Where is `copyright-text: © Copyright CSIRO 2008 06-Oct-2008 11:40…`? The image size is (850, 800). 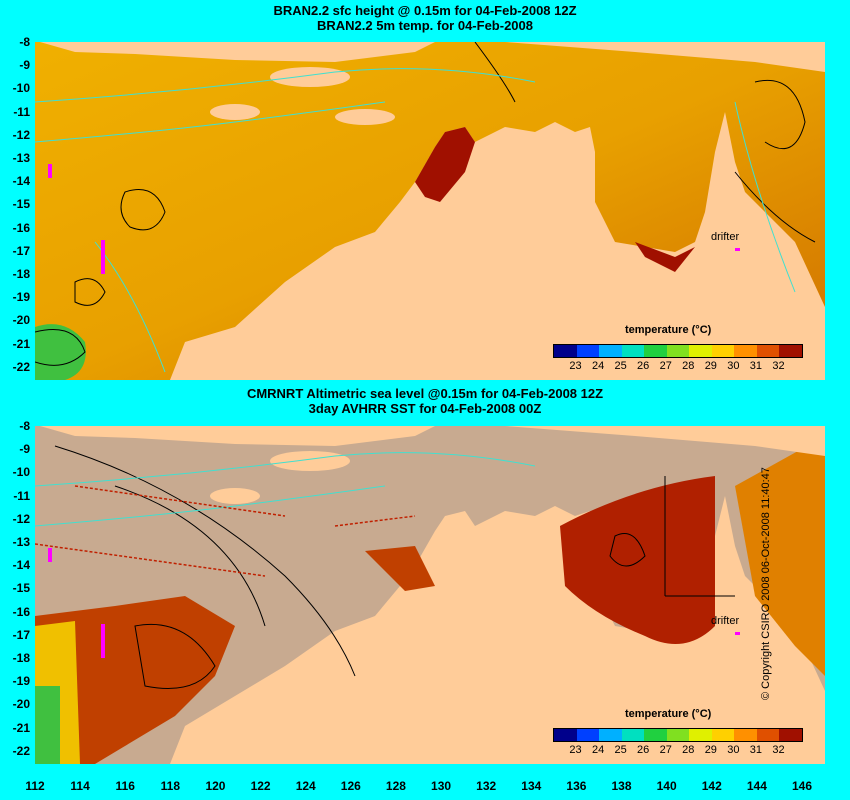
copyright-text: © Copyright CSIRO 2008 06-Oct-2008 11:40… is located at coordinates (766, 583).